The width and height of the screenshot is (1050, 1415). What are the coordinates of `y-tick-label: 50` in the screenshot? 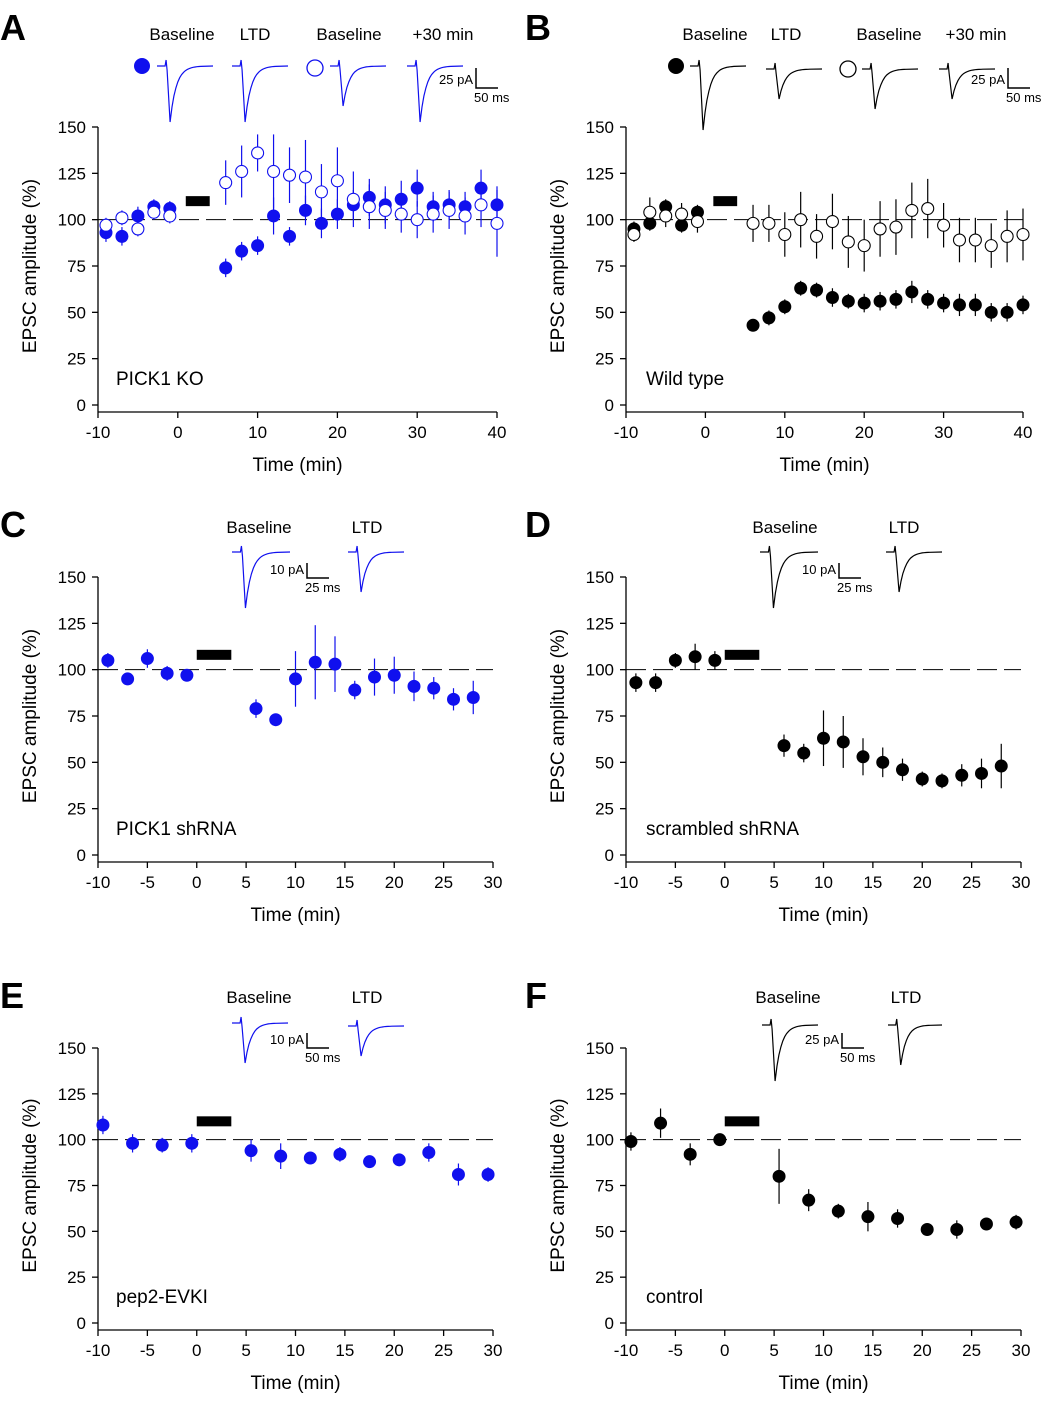 It's located at (76, 762).